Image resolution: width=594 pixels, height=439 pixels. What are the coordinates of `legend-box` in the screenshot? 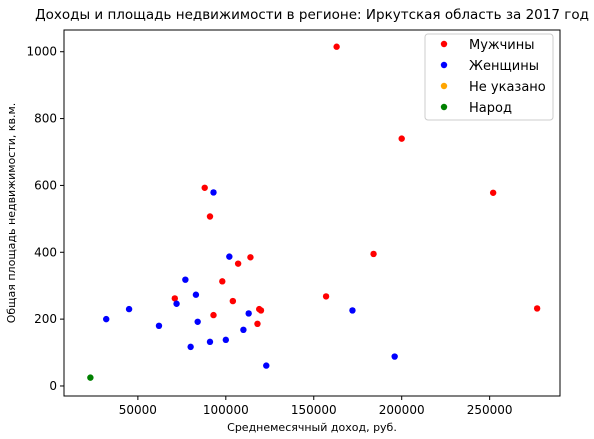 It's located at (489, 77).